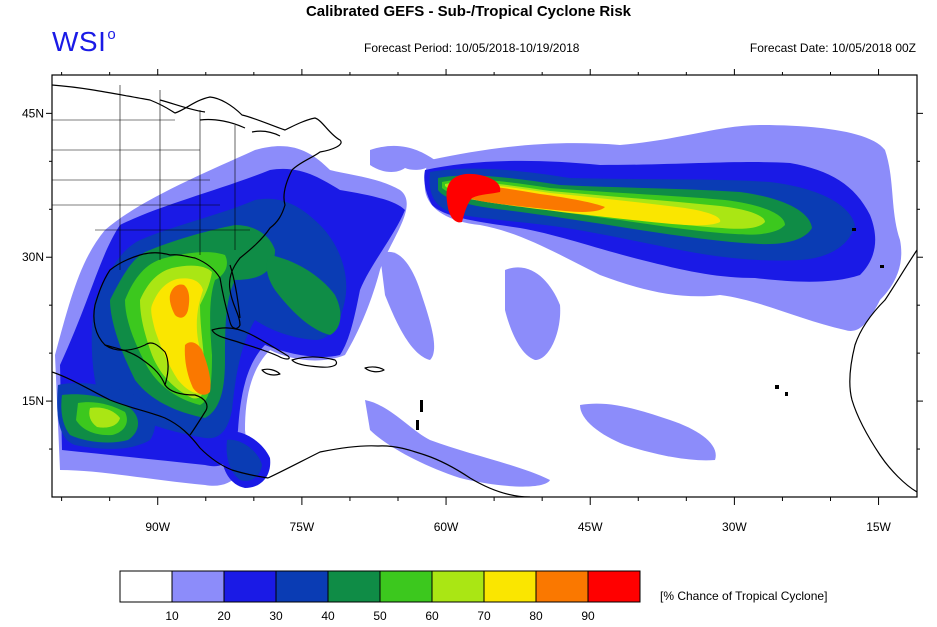 The height and width of the screenshot is (627, 937). I want to click on cuba, so click(250, 343).